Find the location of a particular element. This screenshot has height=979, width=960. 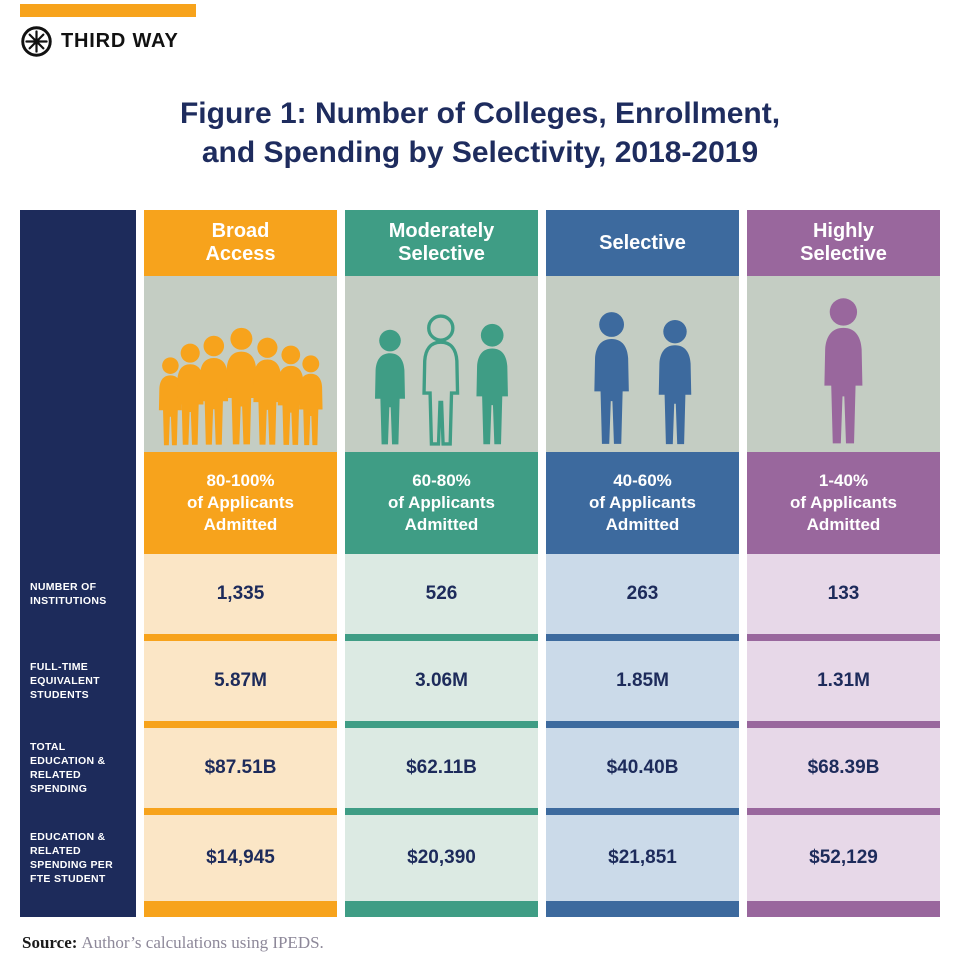

value-spending-per-fte: $14,945 is located at coordinates (240, 858).